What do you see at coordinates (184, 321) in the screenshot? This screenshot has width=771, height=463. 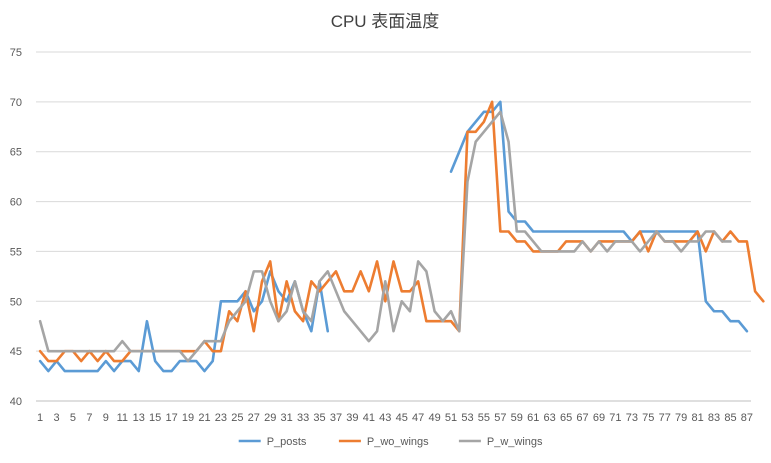 I see `series-line` at bounding box center [184, 321].